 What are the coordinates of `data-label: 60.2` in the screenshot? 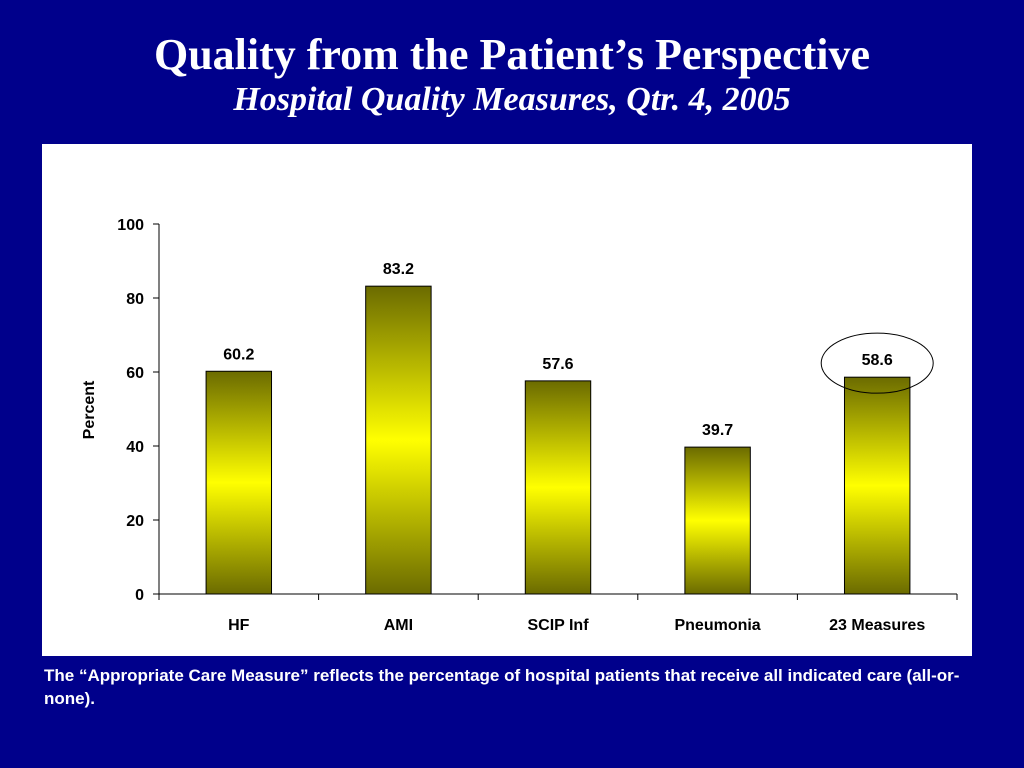 It's located at (238, 354).